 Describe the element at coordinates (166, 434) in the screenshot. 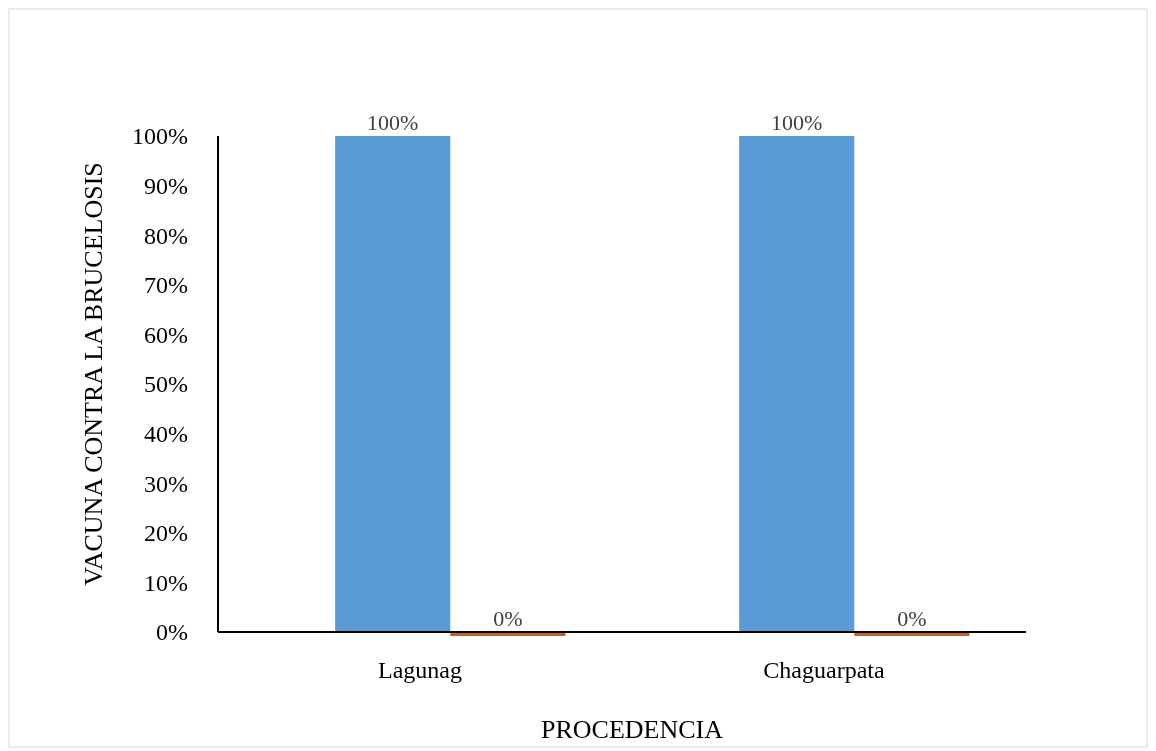

I see `y-tick-label: 40%` at that location.